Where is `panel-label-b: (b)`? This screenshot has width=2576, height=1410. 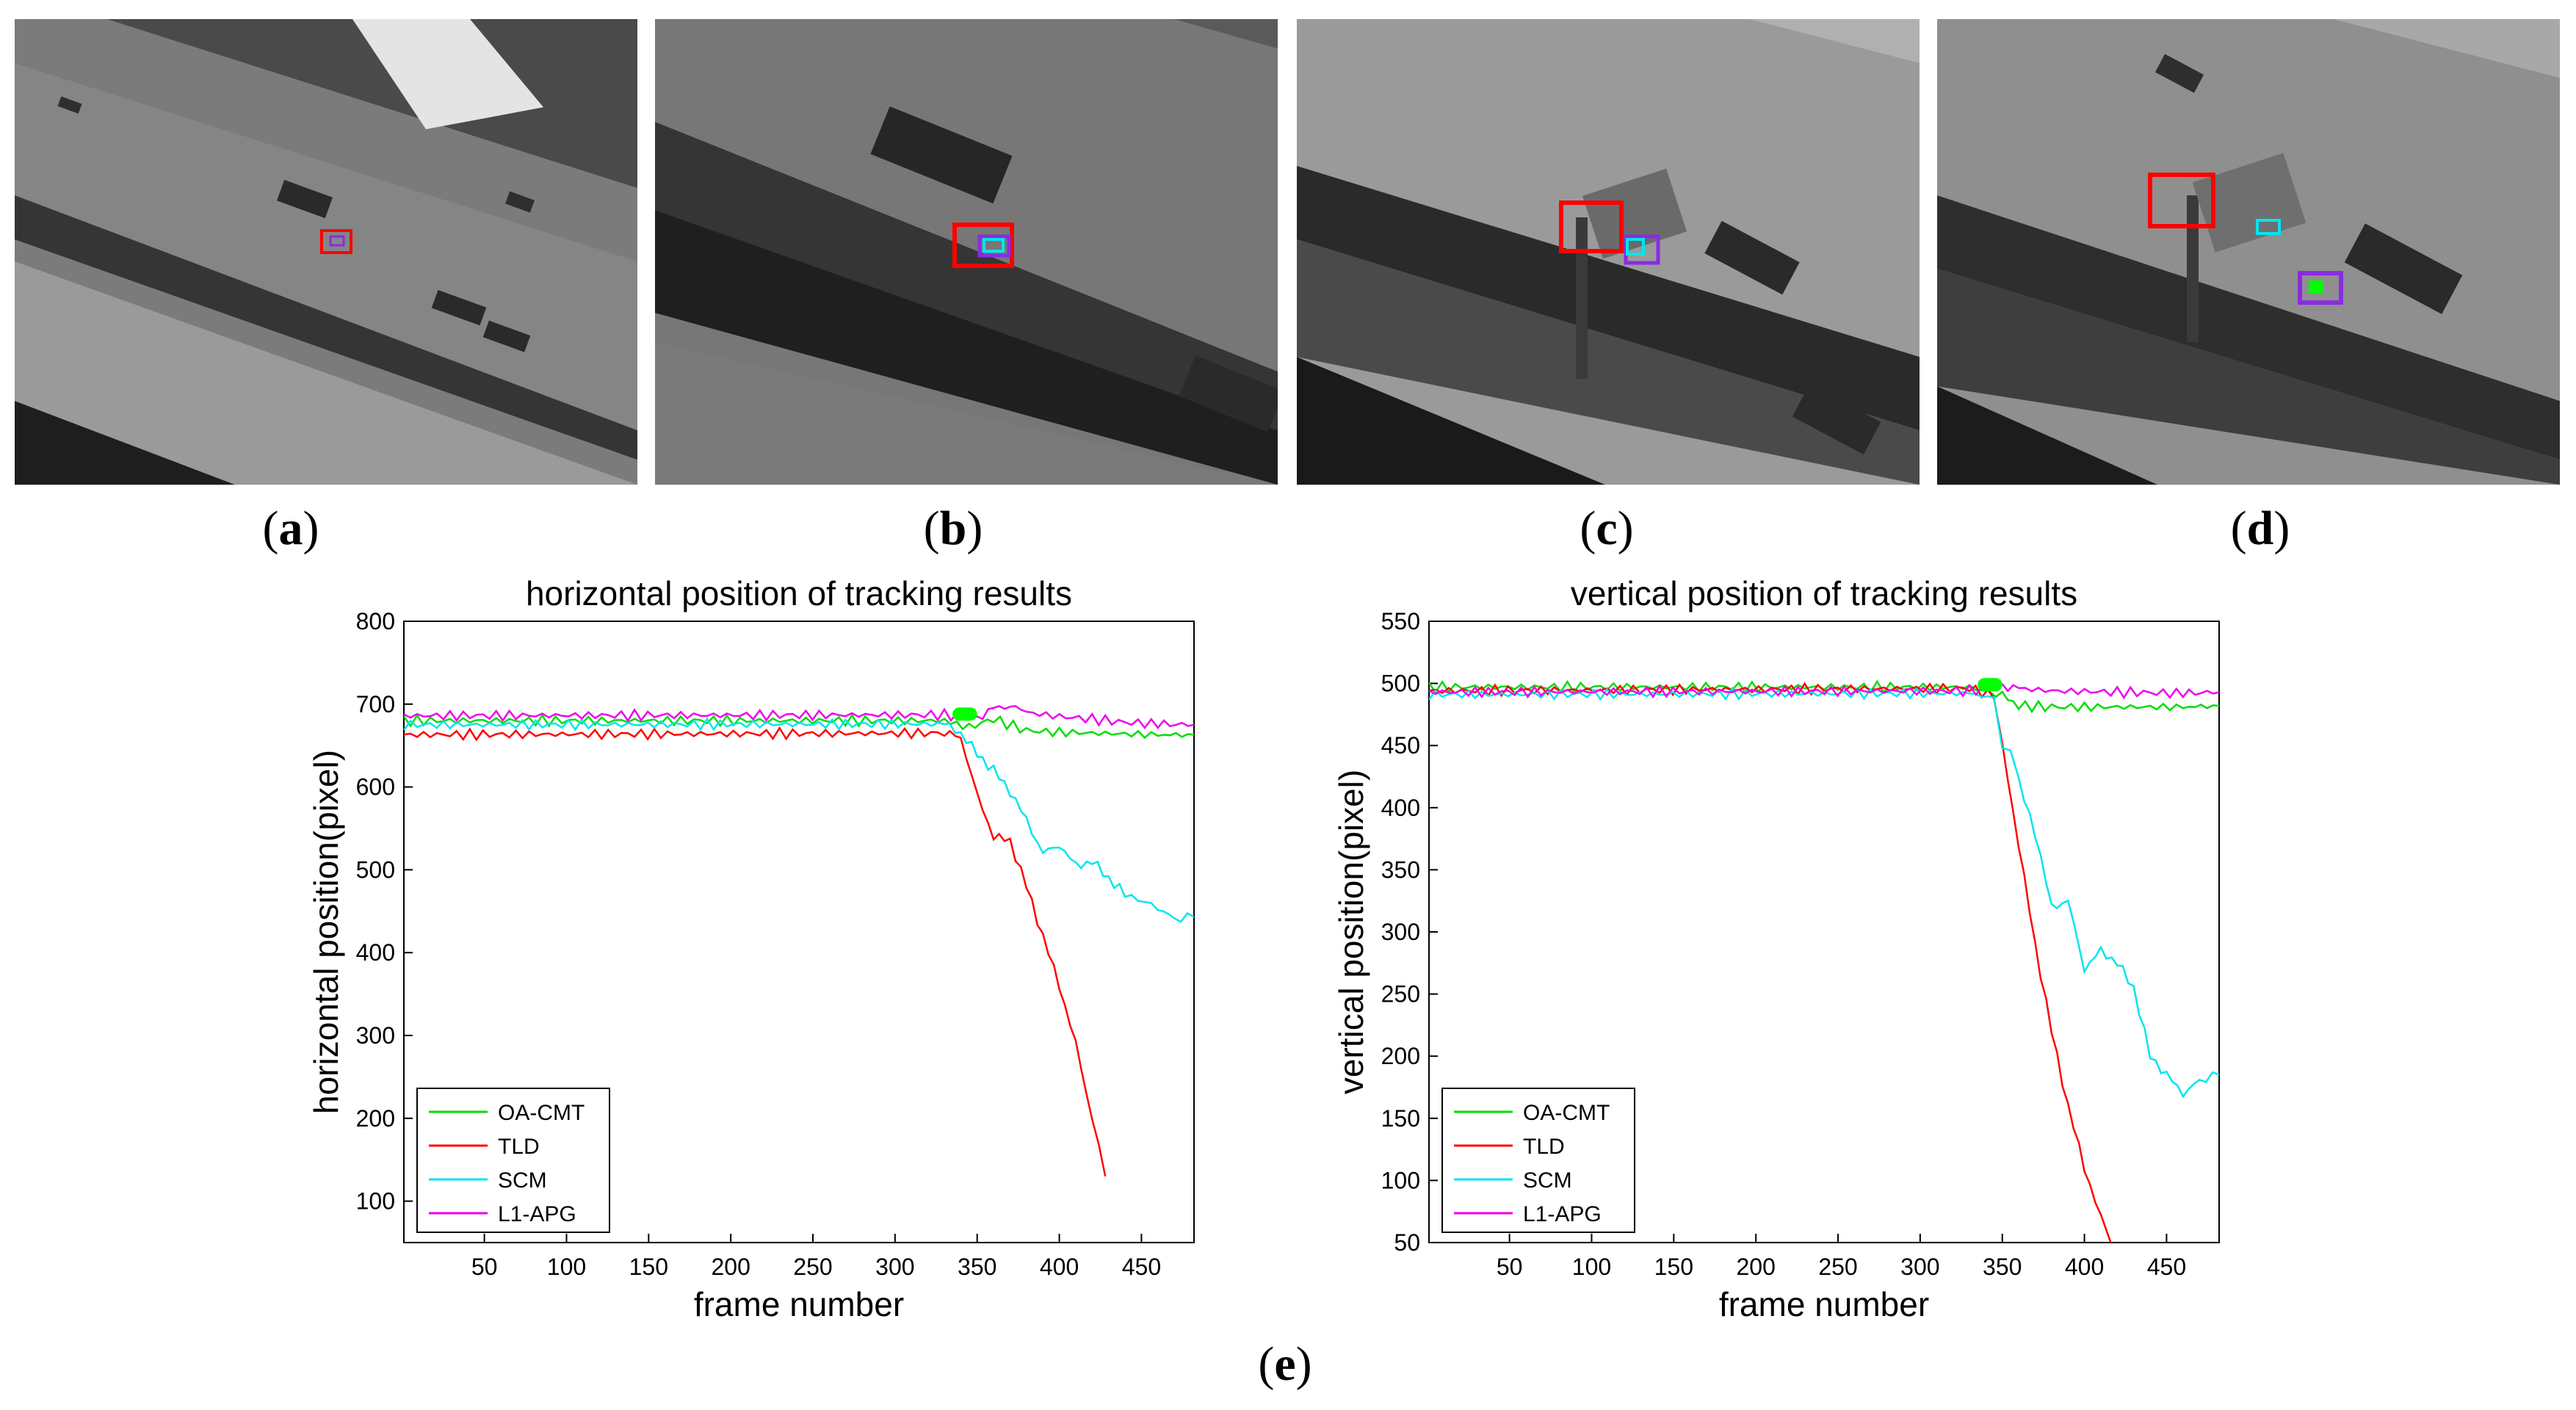
panel-label-b: (b) is located at coordinates (953, 528).